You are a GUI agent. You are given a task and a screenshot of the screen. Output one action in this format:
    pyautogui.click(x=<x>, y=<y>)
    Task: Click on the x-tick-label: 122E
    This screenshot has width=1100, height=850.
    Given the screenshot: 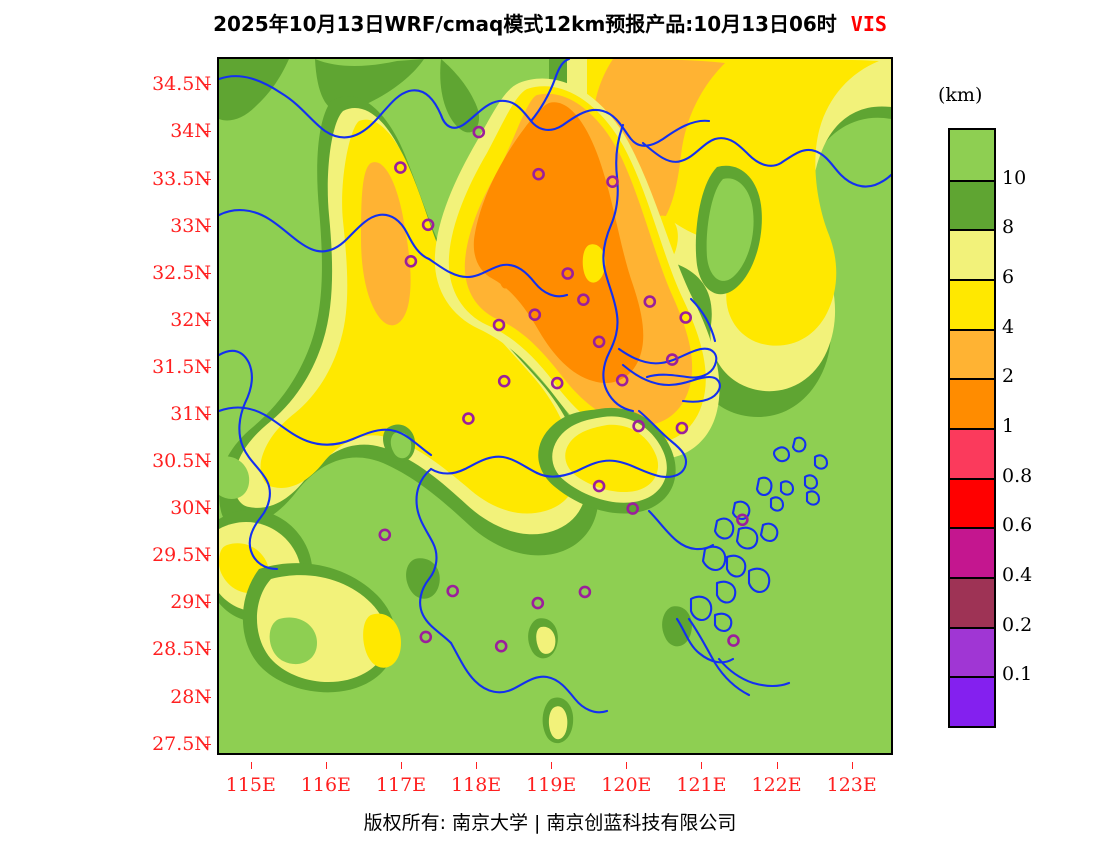 What is the action you would take?
    pyautogui.click(x=776, y=785)
    